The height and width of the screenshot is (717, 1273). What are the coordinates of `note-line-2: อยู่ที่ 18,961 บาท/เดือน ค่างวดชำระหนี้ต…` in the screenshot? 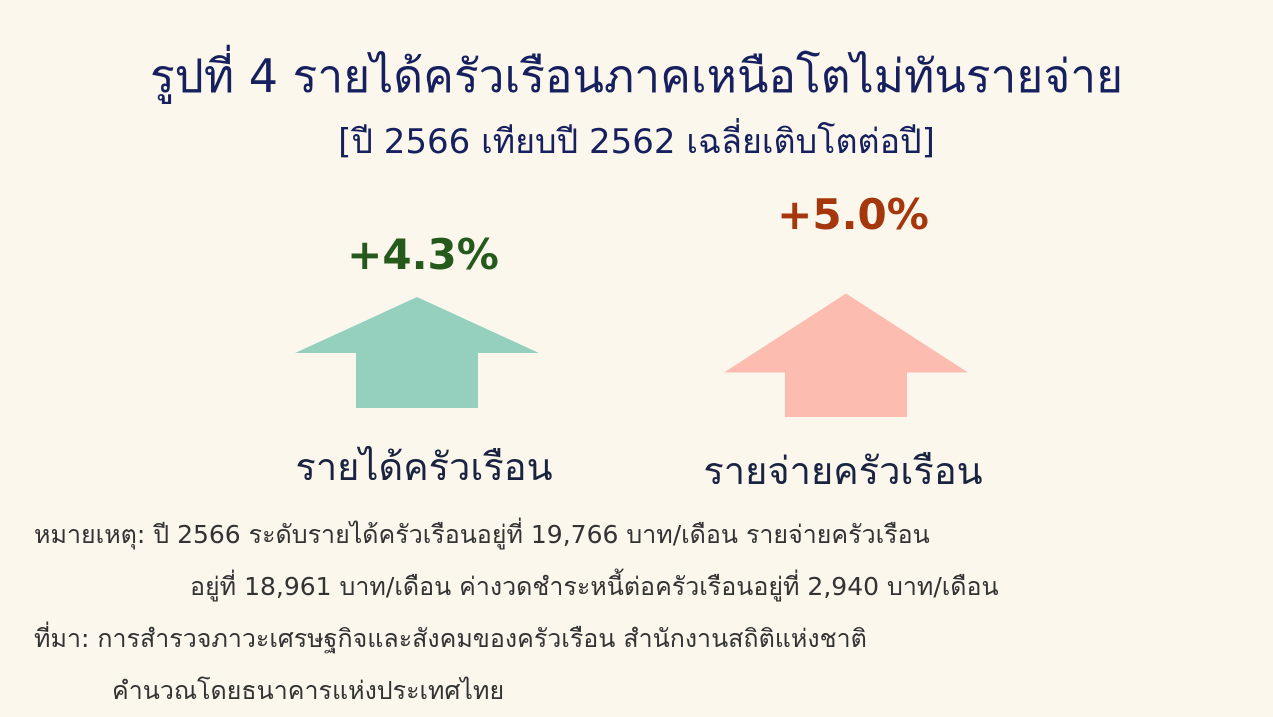 It's located at (594, 586).